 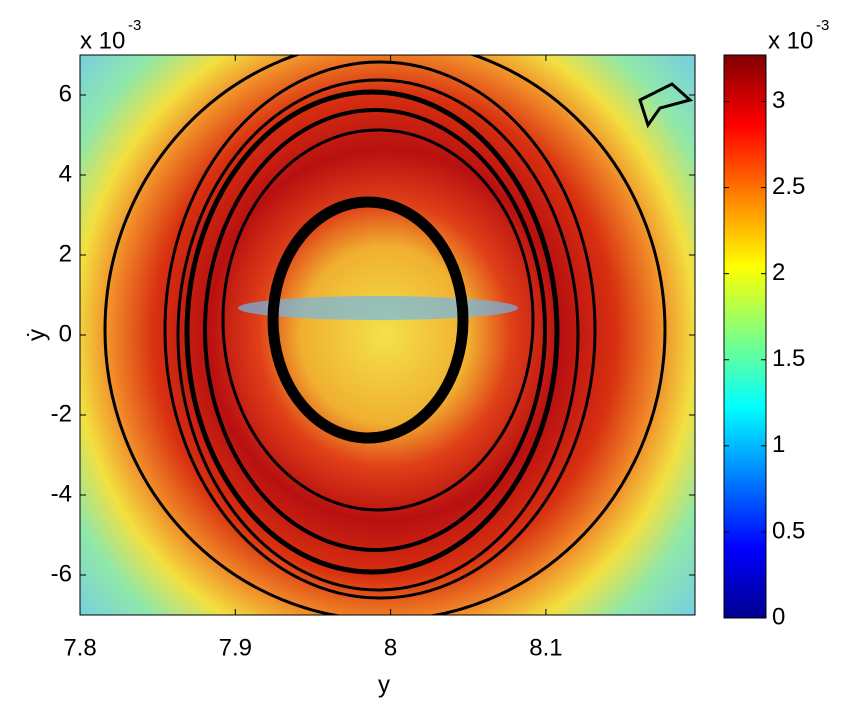 I want to click on y-axis-label: ẏ, so click(x=36, y=335).